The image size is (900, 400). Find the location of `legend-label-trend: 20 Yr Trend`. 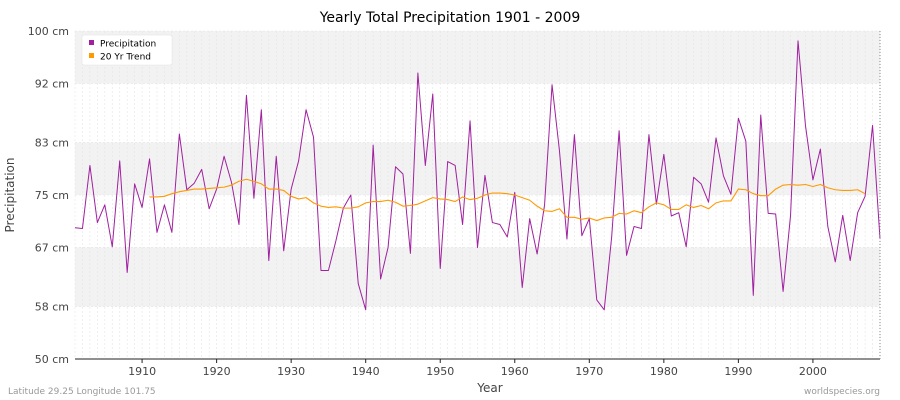

legend-label-trend: 20 Yr Trend is located at coordinates (125, 58).